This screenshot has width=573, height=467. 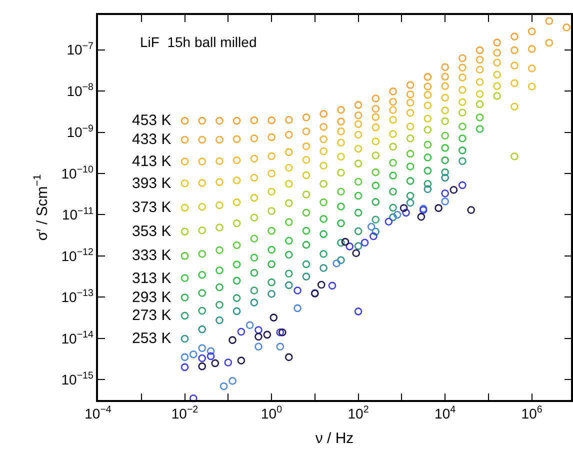 I want to click on y-tick-label: 10$^{−10}$, so click(x=77, y=173).